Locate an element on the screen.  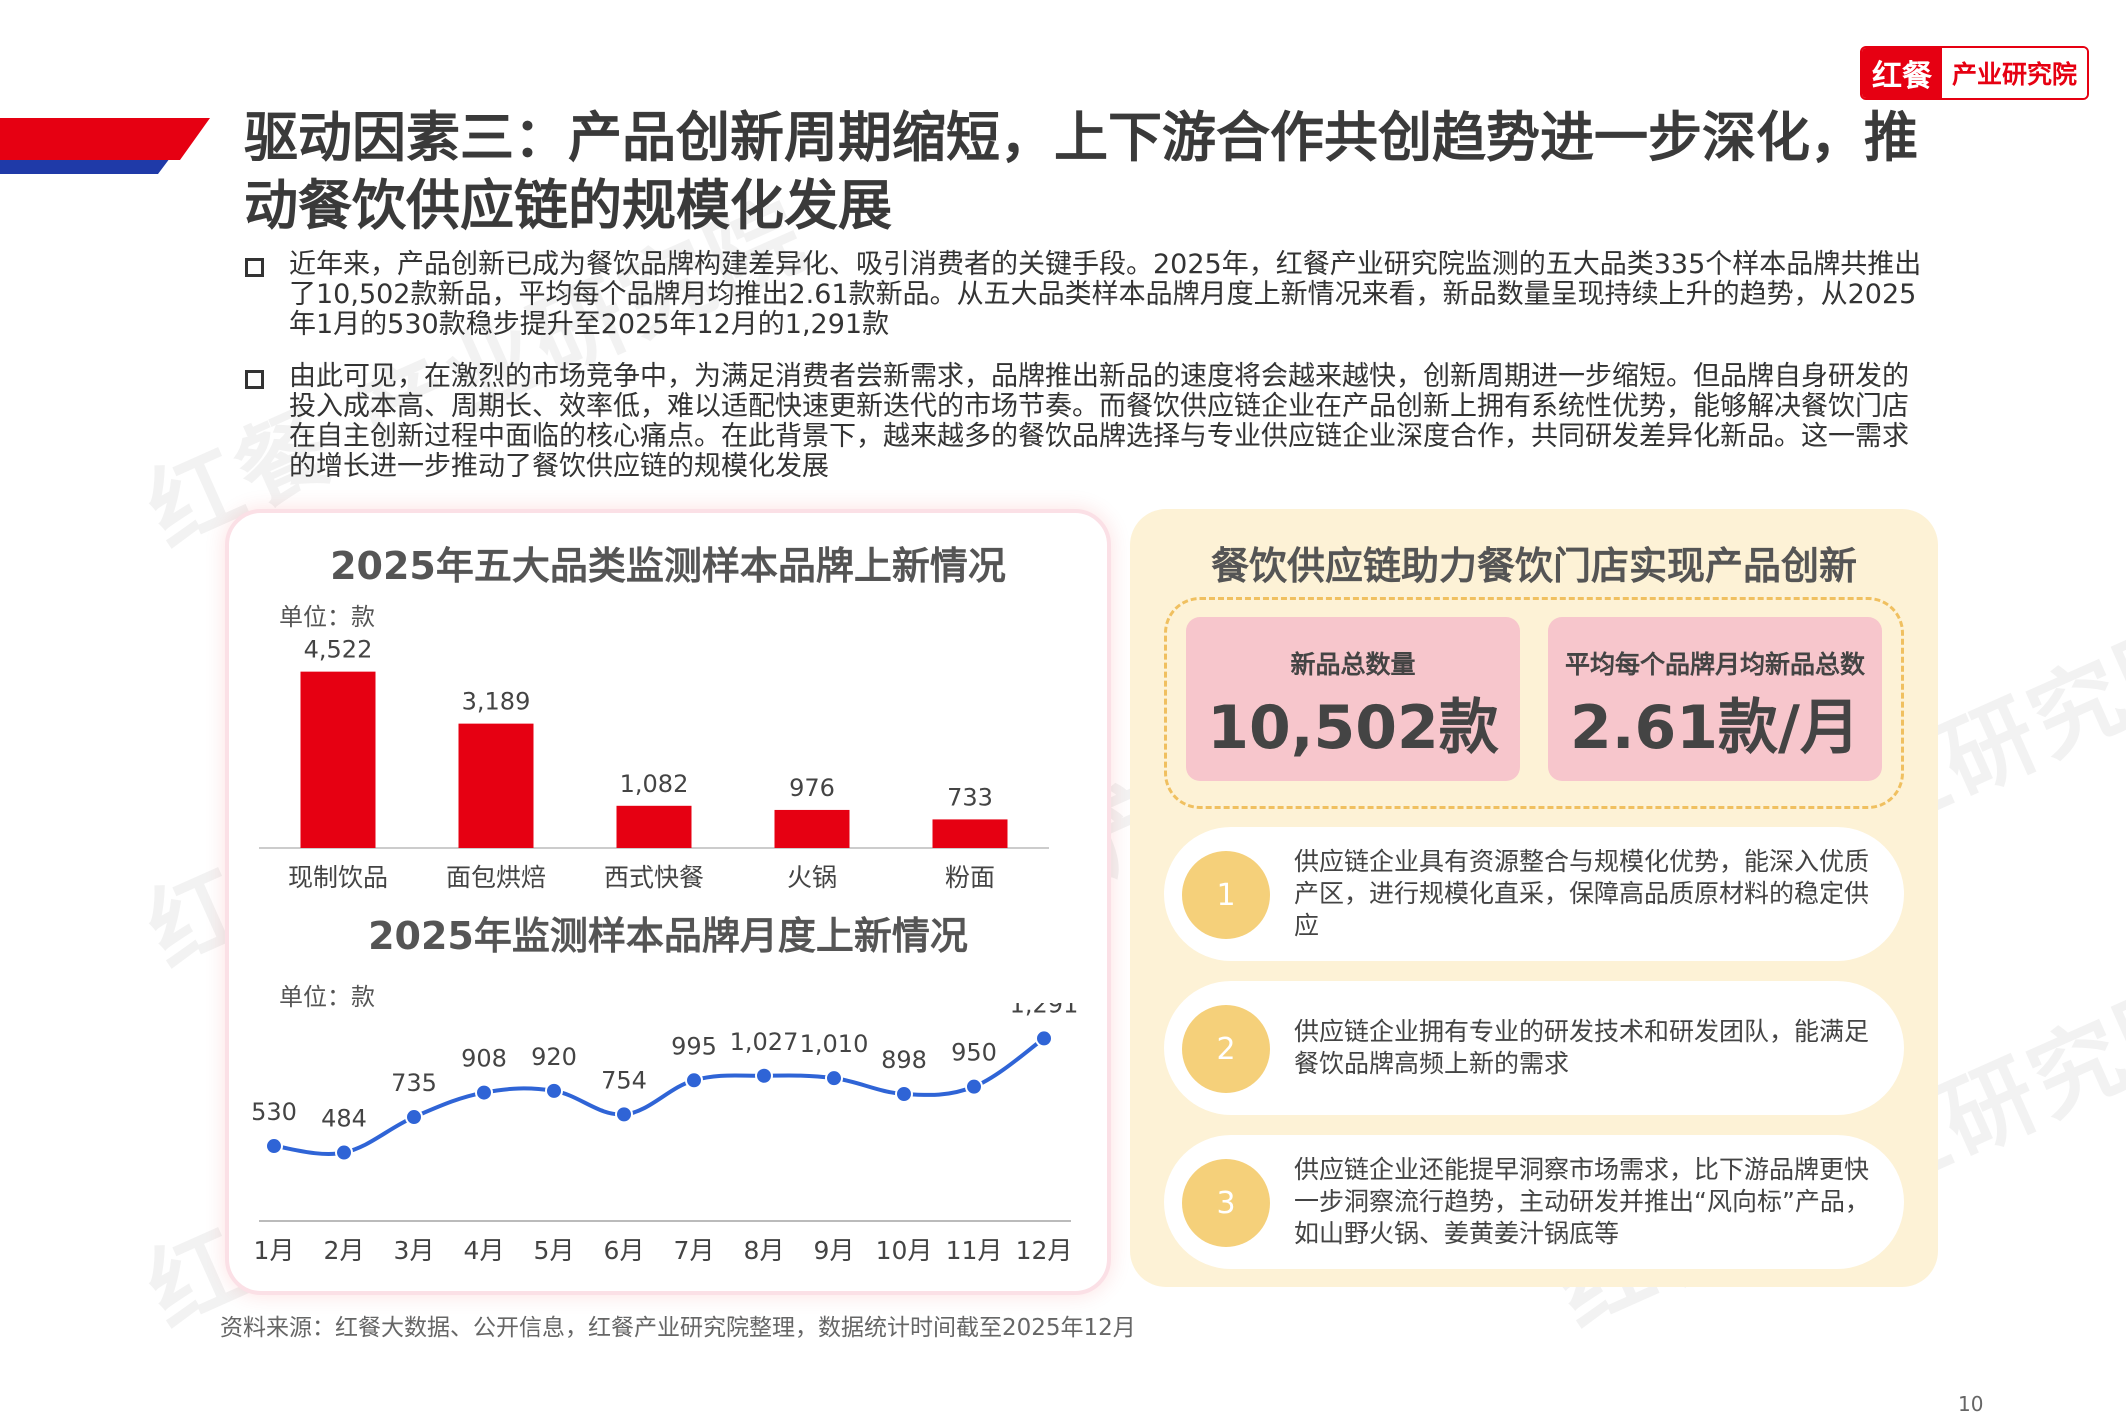
stat-card-average: 平均每个品牌月均新品总数 2.61款/月 is located at coordinates (1715, 699).